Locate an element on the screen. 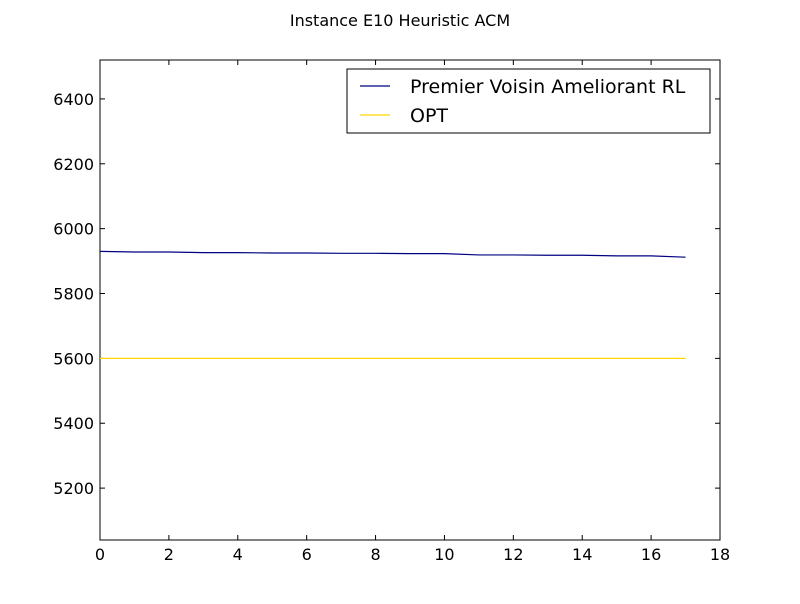 The image size is (800, 604). y-tick-label: 5400 is located at coordinates (73, 423).